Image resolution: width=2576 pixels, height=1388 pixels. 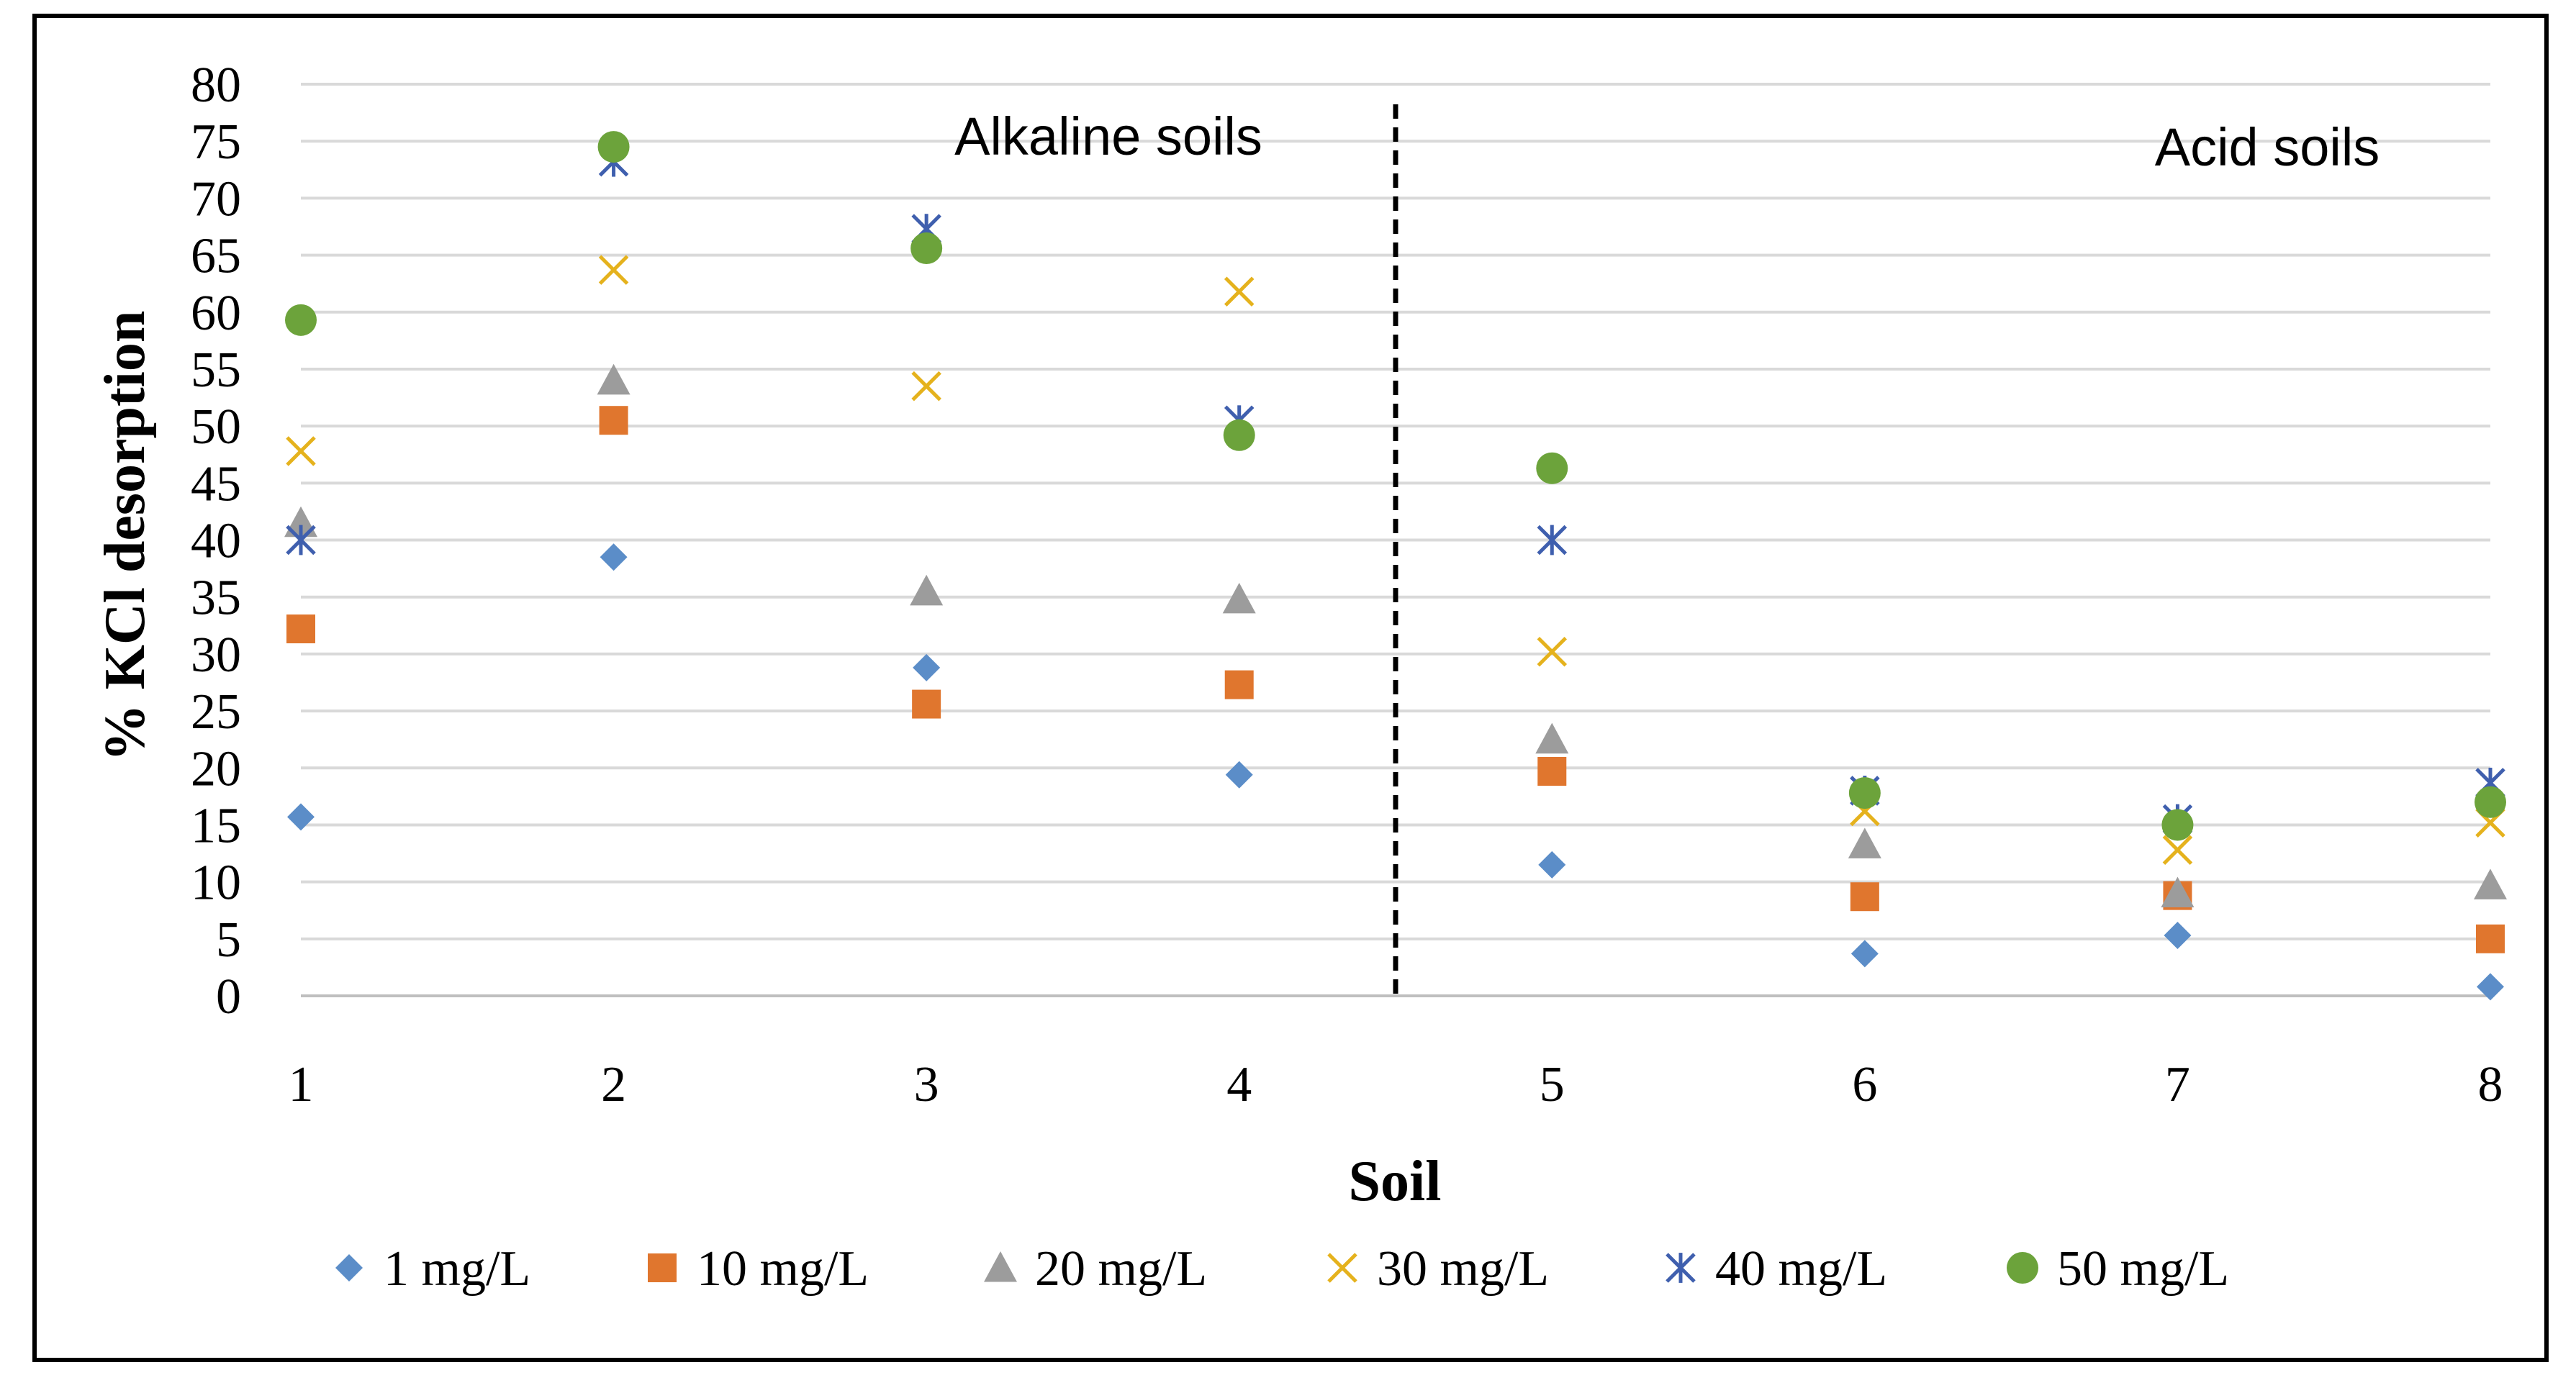 I want to click on y-tick-label: 60, so click(x=216, y=313).